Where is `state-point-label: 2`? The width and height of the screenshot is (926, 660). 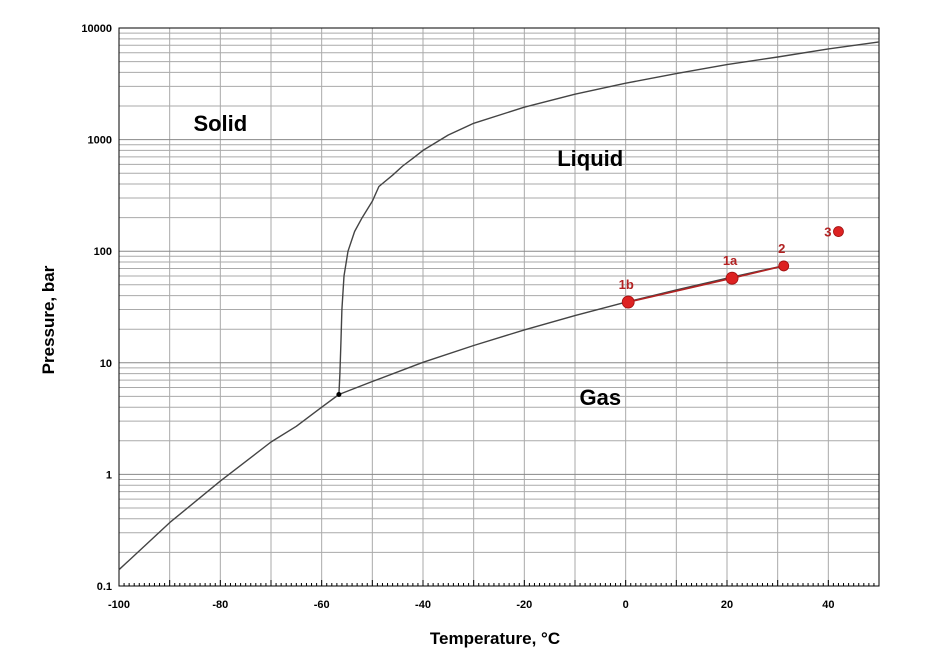
state-point-label: 2 is located at coordinates (781, 248).